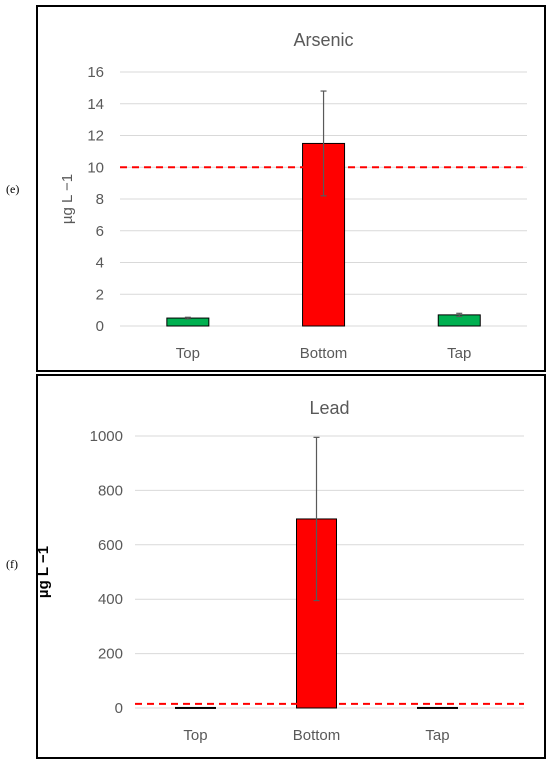 The width and height of the screenshot is (550, 764). Describe the element at coordinates (43, 572) in the screenshot. I see `lead-y-axis-label: µg L −1` at that location.